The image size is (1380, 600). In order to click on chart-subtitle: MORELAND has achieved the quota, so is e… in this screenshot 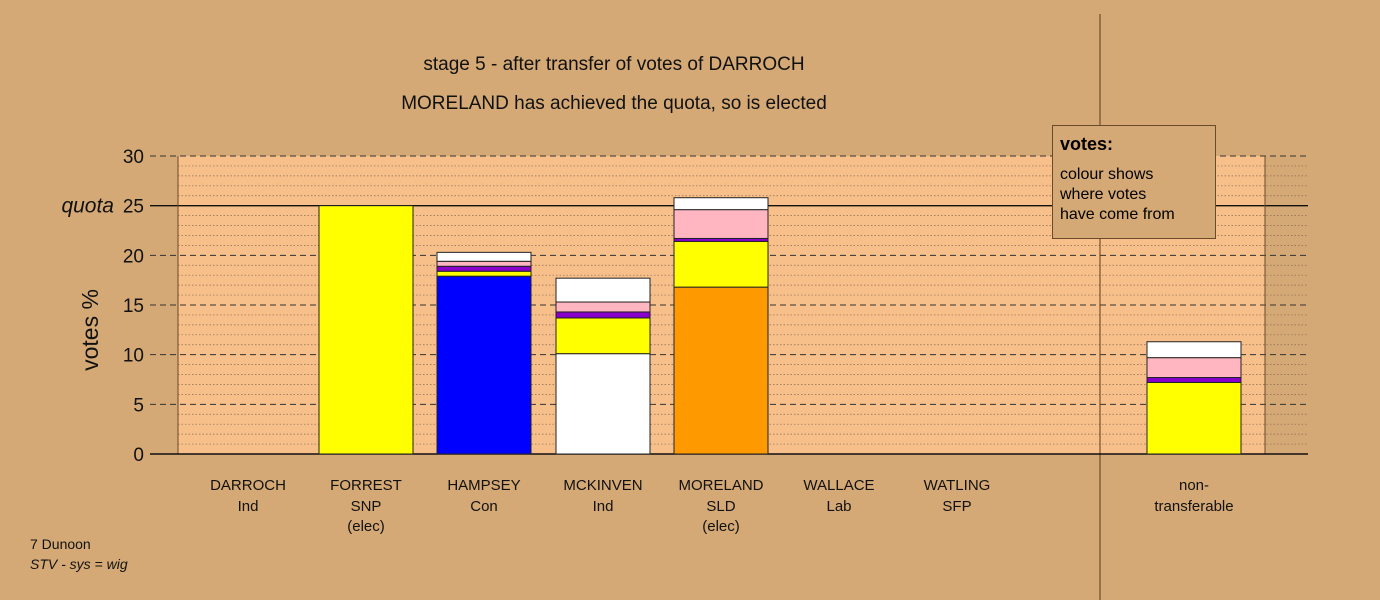, I will do `click(614, 103)`.